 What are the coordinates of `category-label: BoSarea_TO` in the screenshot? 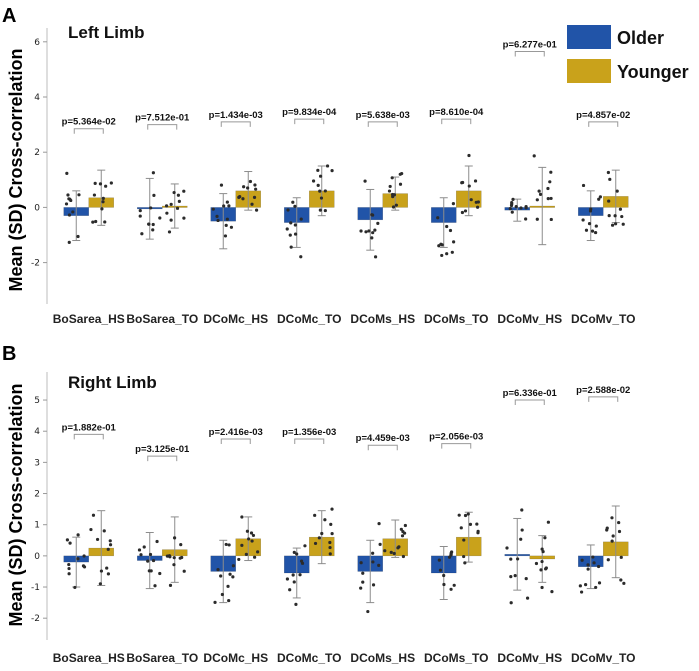 It's located at (162, 658).